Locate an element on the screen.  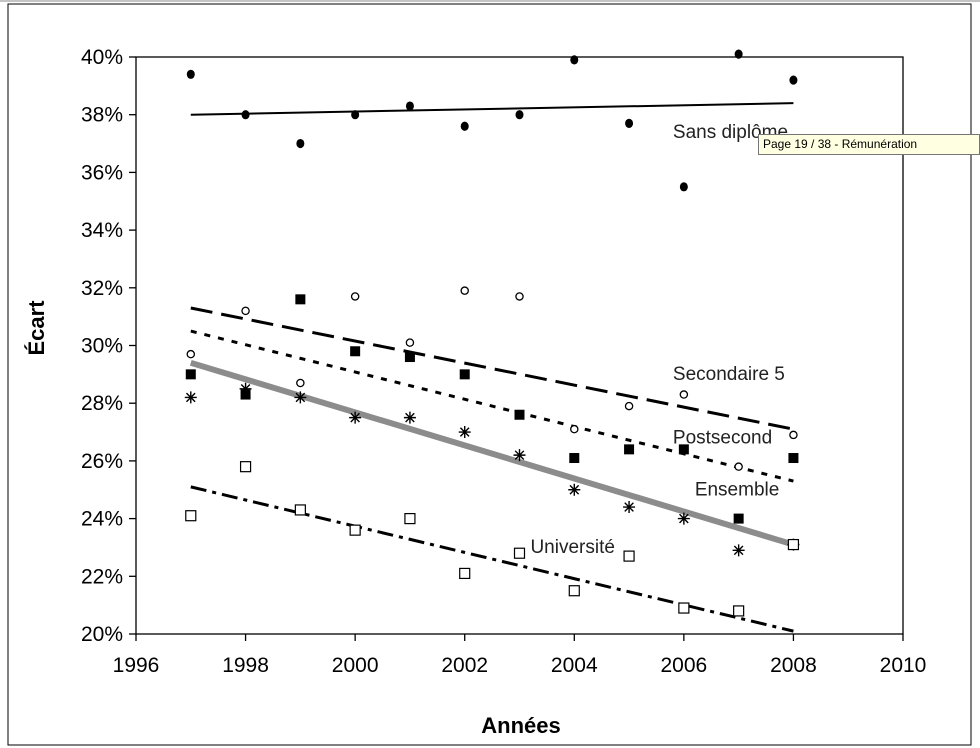
y-tick-label: 32% is located at coordinates (102, 288).